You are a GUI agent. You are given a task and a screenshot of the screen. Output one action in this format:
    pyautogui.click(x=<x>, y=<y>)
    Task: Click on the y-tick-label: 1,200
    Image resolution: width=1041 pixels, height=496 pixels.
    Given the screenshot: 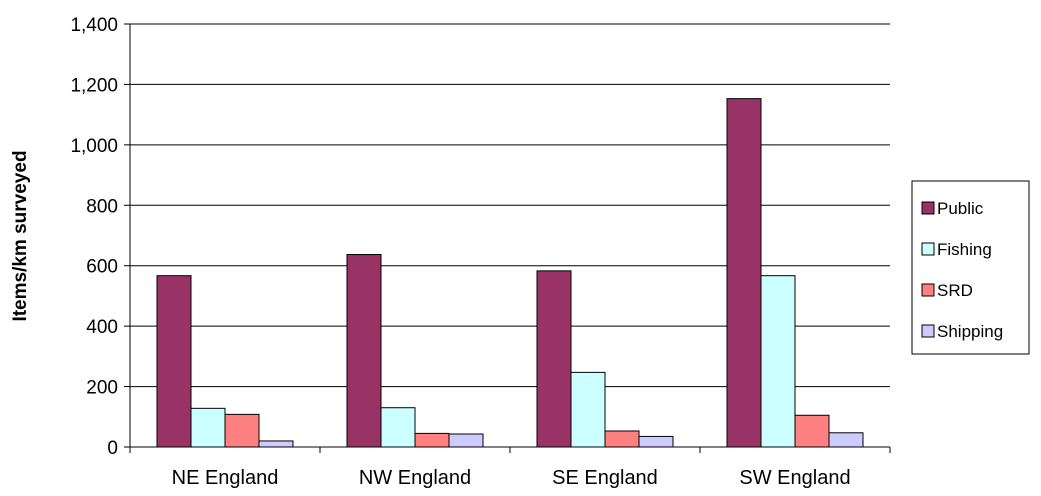 What is the action you would take?
    pyautogui.click(x=94, y=85)
    